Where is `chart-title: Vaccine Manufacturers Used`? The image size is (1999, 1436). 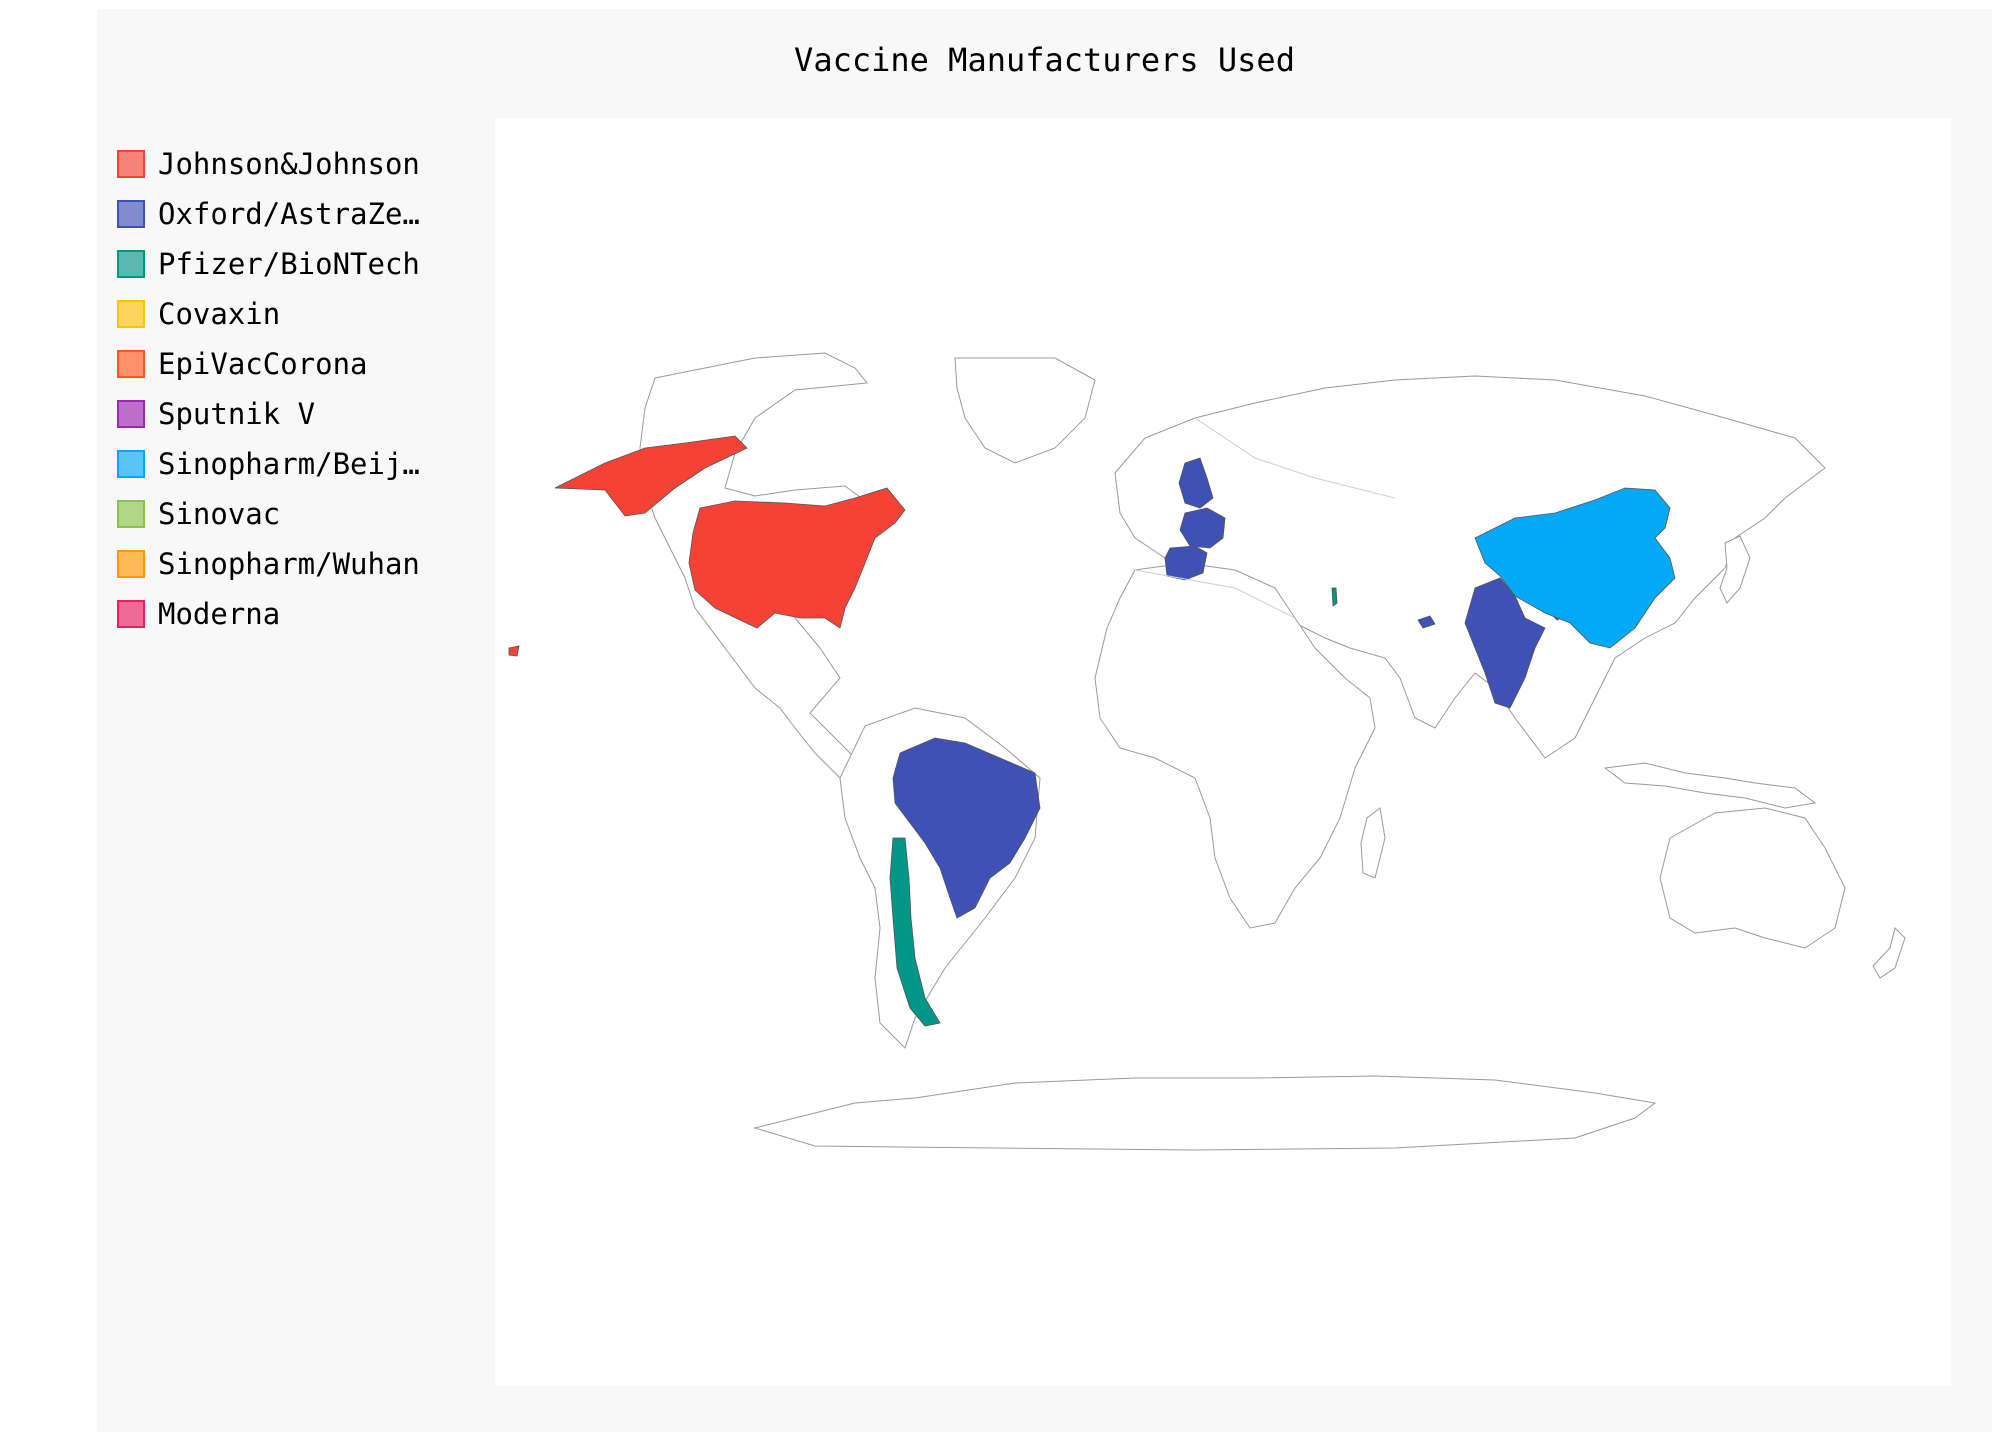 chart-title: Vaccine Manufacturers Used is located at coordinates (1044, 60).